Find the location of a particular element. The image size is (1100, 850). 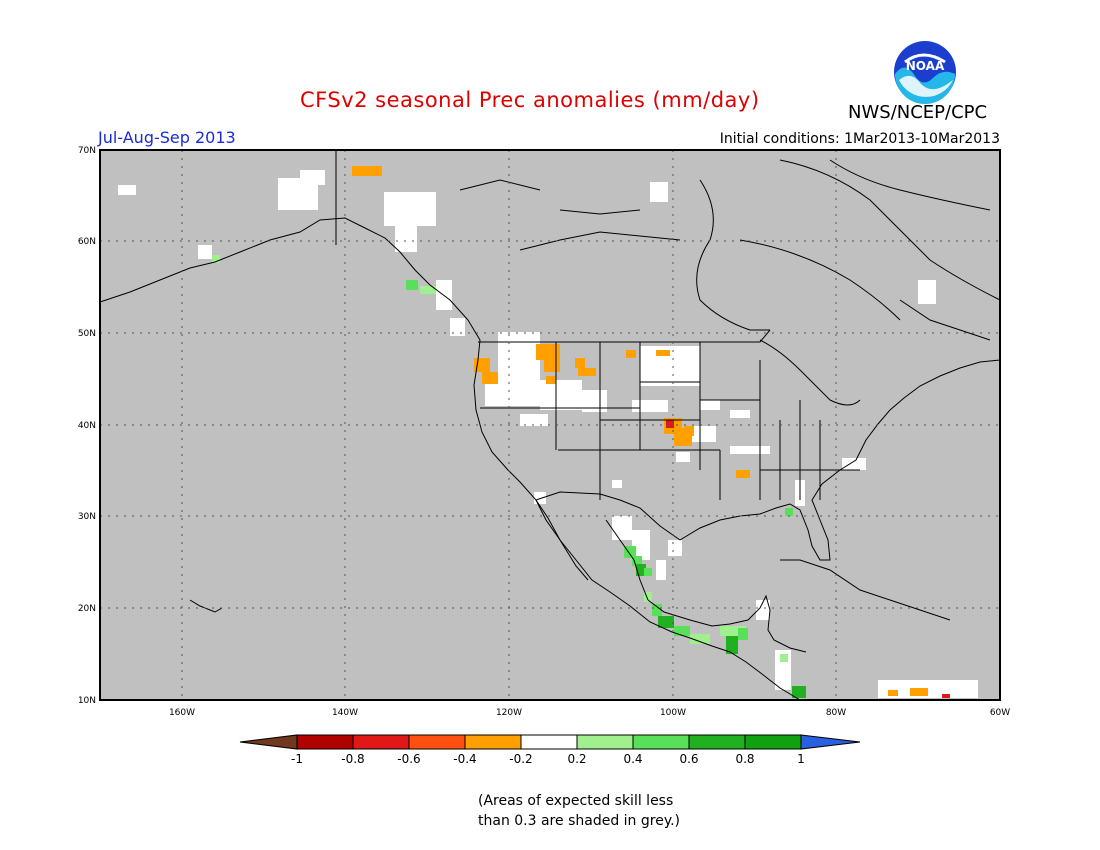

latitude-labels: 70N 60N 50N 40N 30N 20N 10N is located at coordinates (87, 426).